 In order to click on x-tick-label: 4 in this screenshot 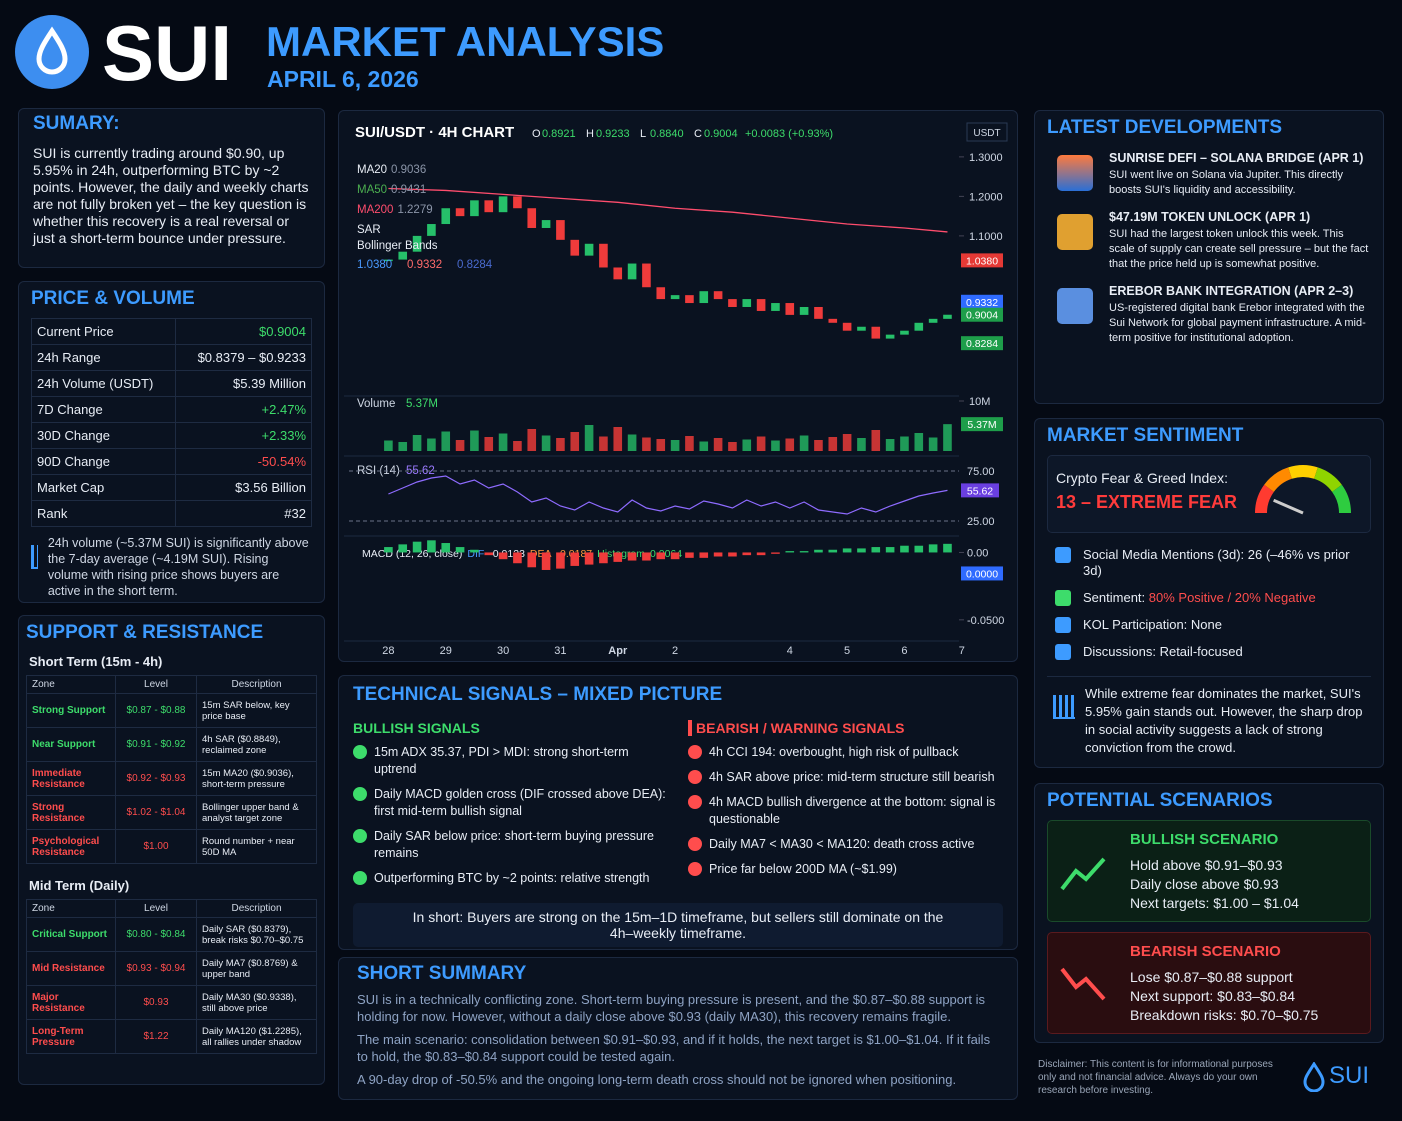, I will do `click(790, 651)`.